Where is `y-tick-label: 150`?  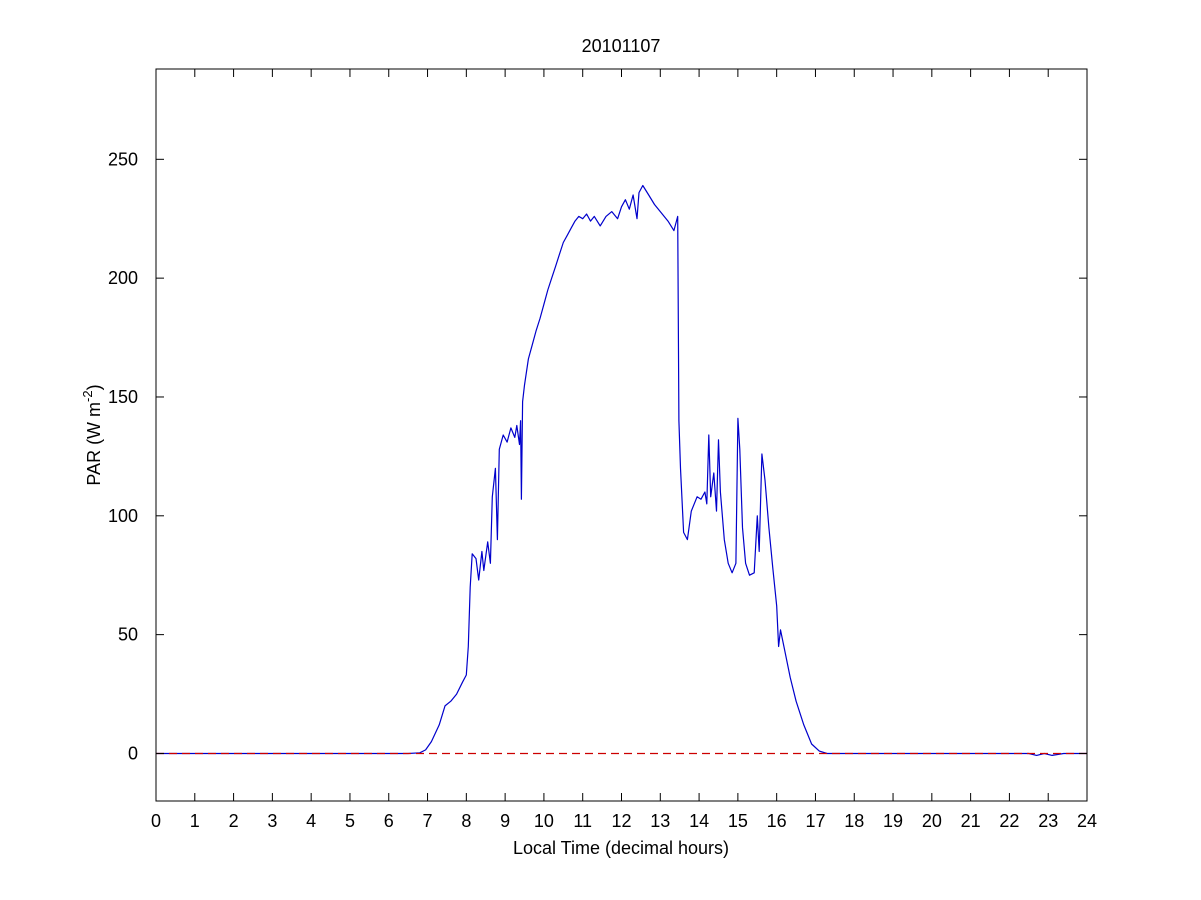
y-tick-label: 150 is located at coordinates (123, 397).